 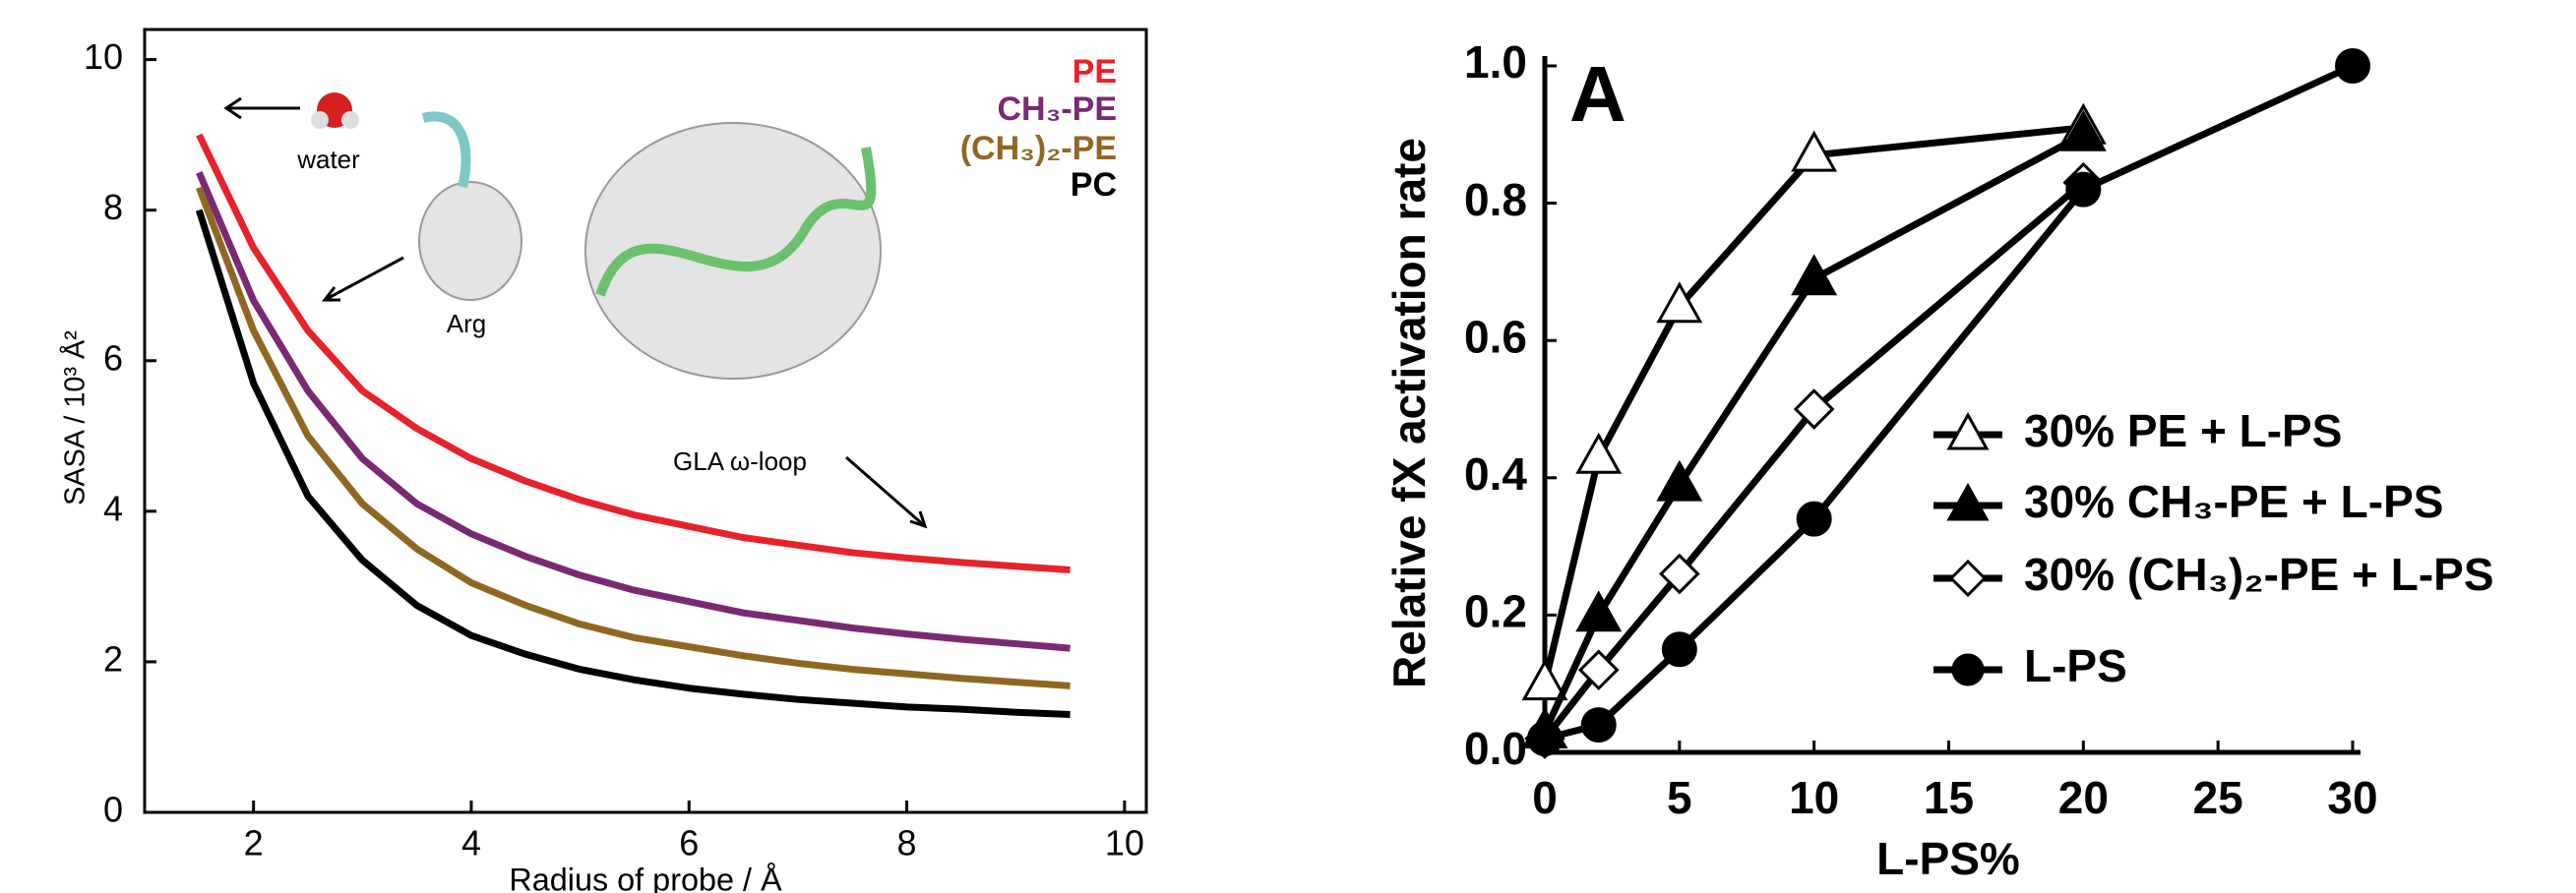 I want to click on y-tick-label: 0.4, so click(x=1495, y=474).